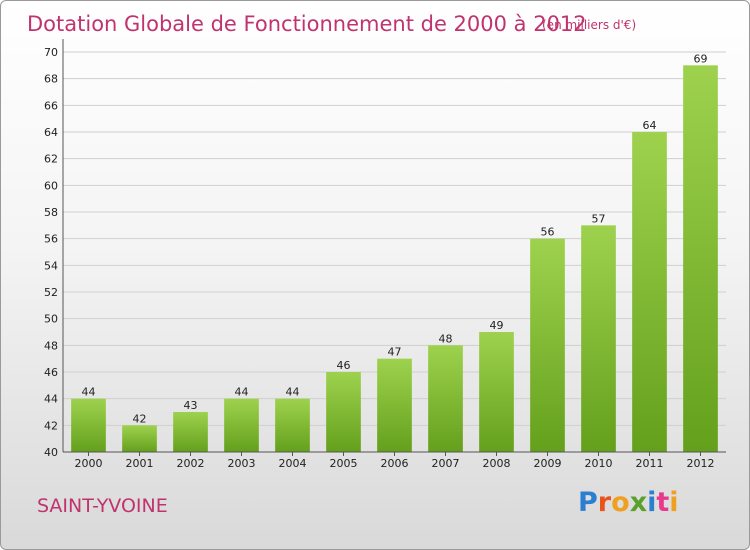  What do you see at coordinates (51, 399) in the screenshot?
I see `y-tick-label: 44` at bounding box center [51, 399].